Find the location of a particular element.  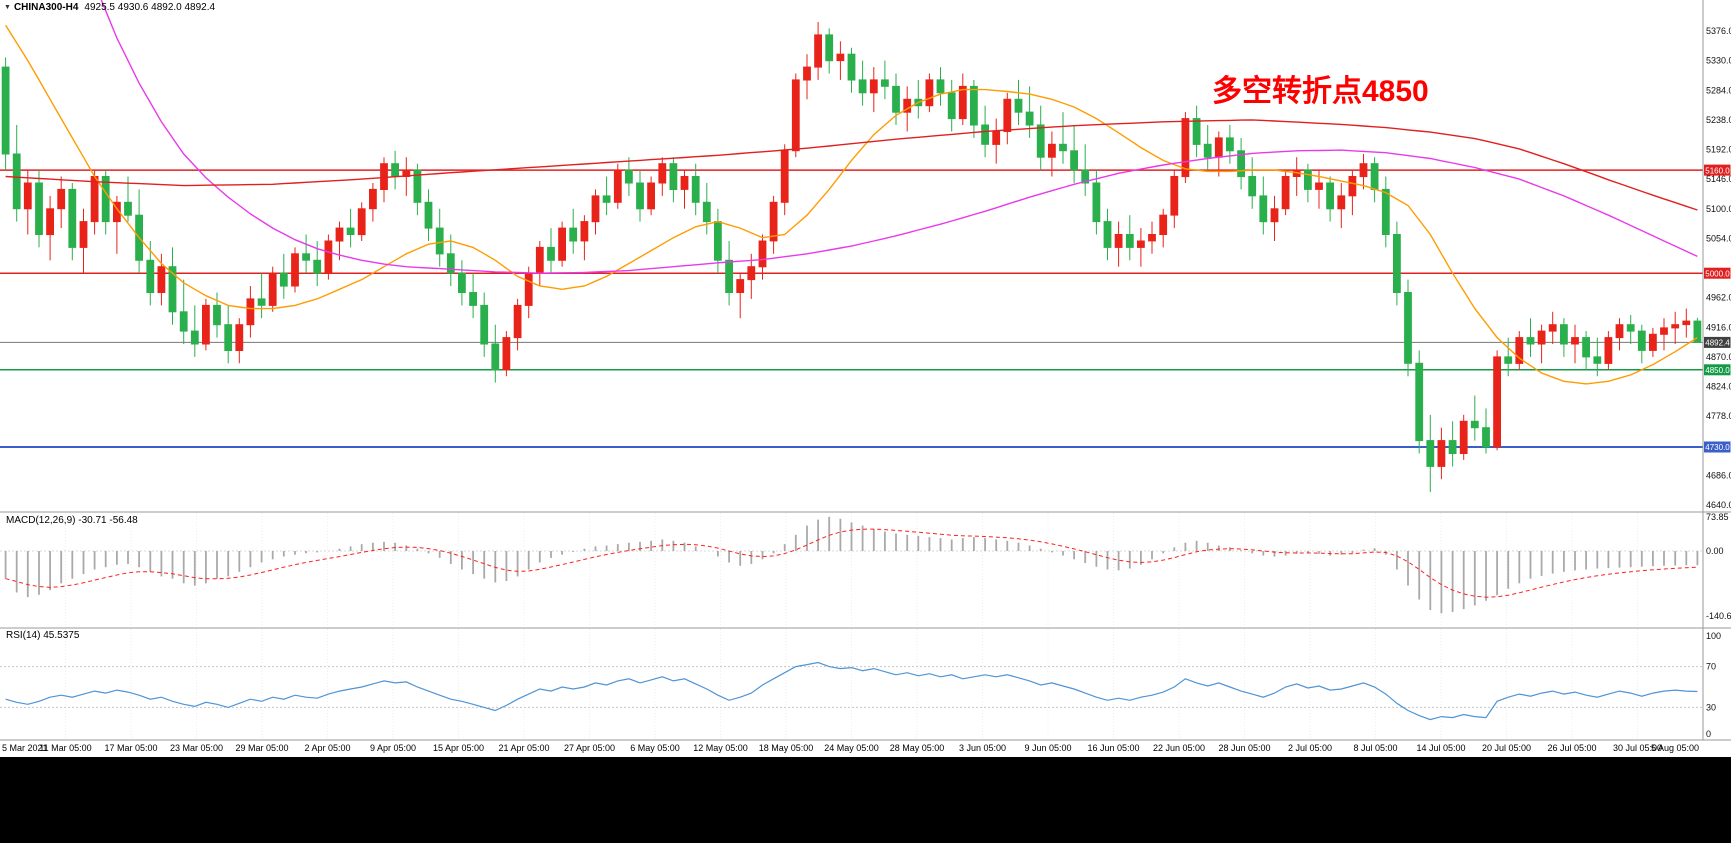

price-tag-label: 4730.0 is located at coordinates (1717, 447).